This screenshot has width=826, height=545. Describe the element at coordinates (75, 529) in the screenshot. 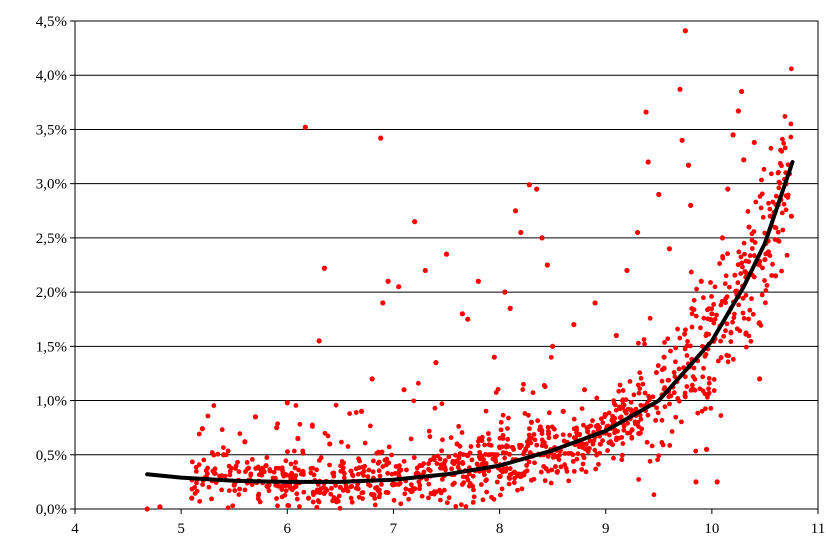

I see `x-tick-label: 4` at that location.